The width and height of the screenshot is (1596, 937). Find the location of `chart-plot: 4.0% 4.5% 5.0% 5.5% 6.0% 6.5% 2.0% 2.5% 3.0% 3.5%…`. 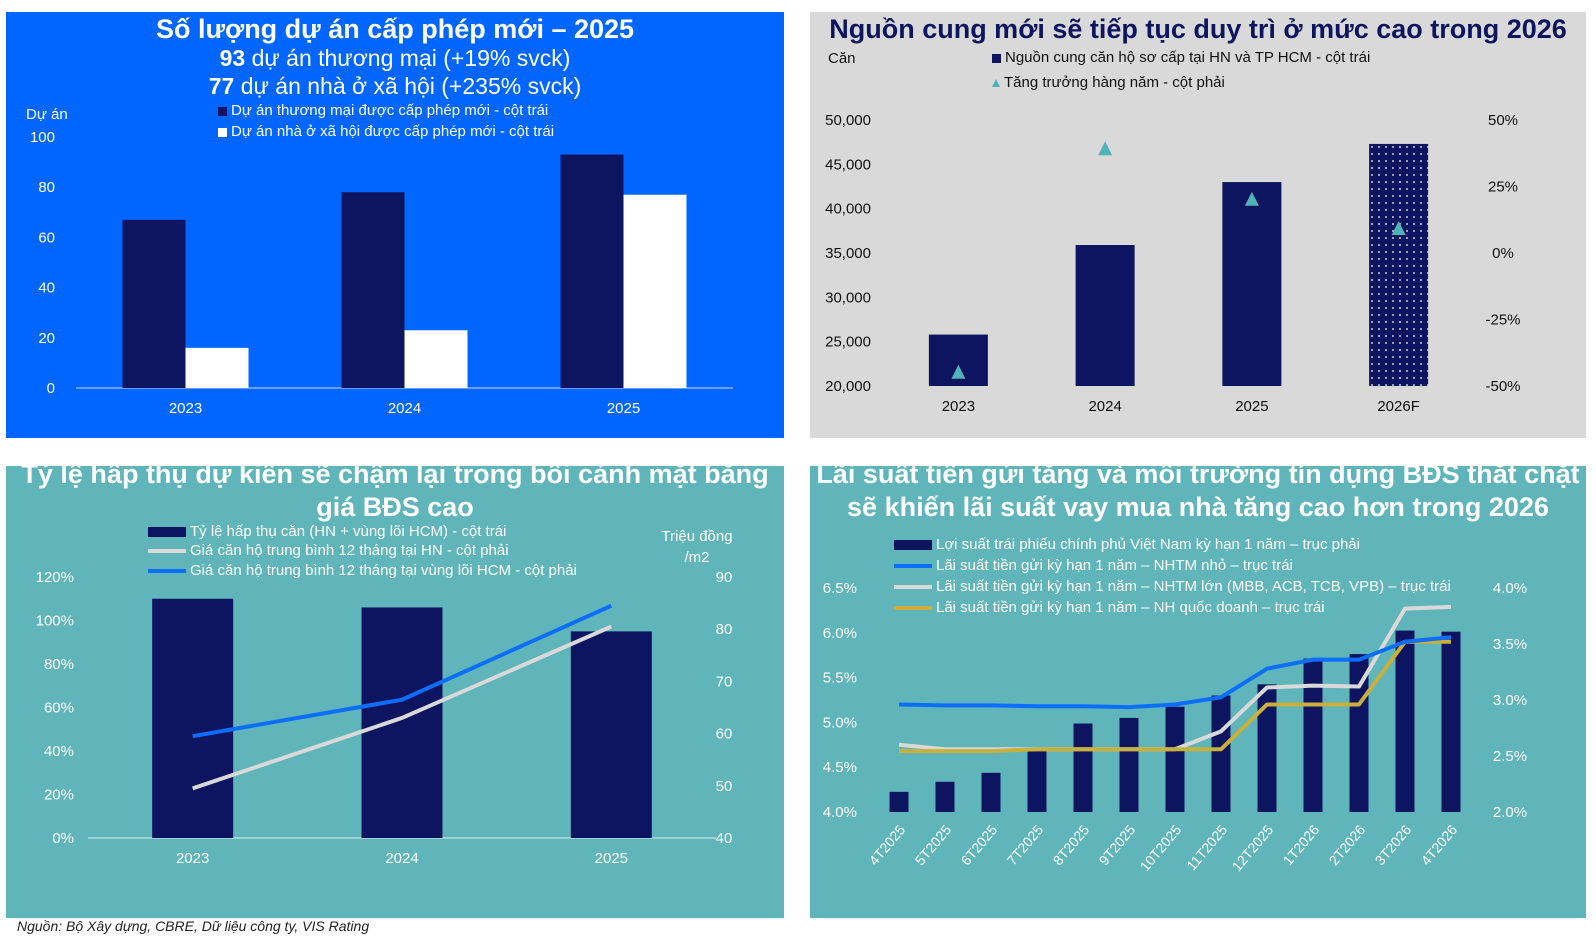

chart-plot: 4.0% 4.5% 5.0% 5.5% 6.0% 6.5% 2.0% 2.5% 3.0% 3.5%… is located at coordinates (1175, 727).